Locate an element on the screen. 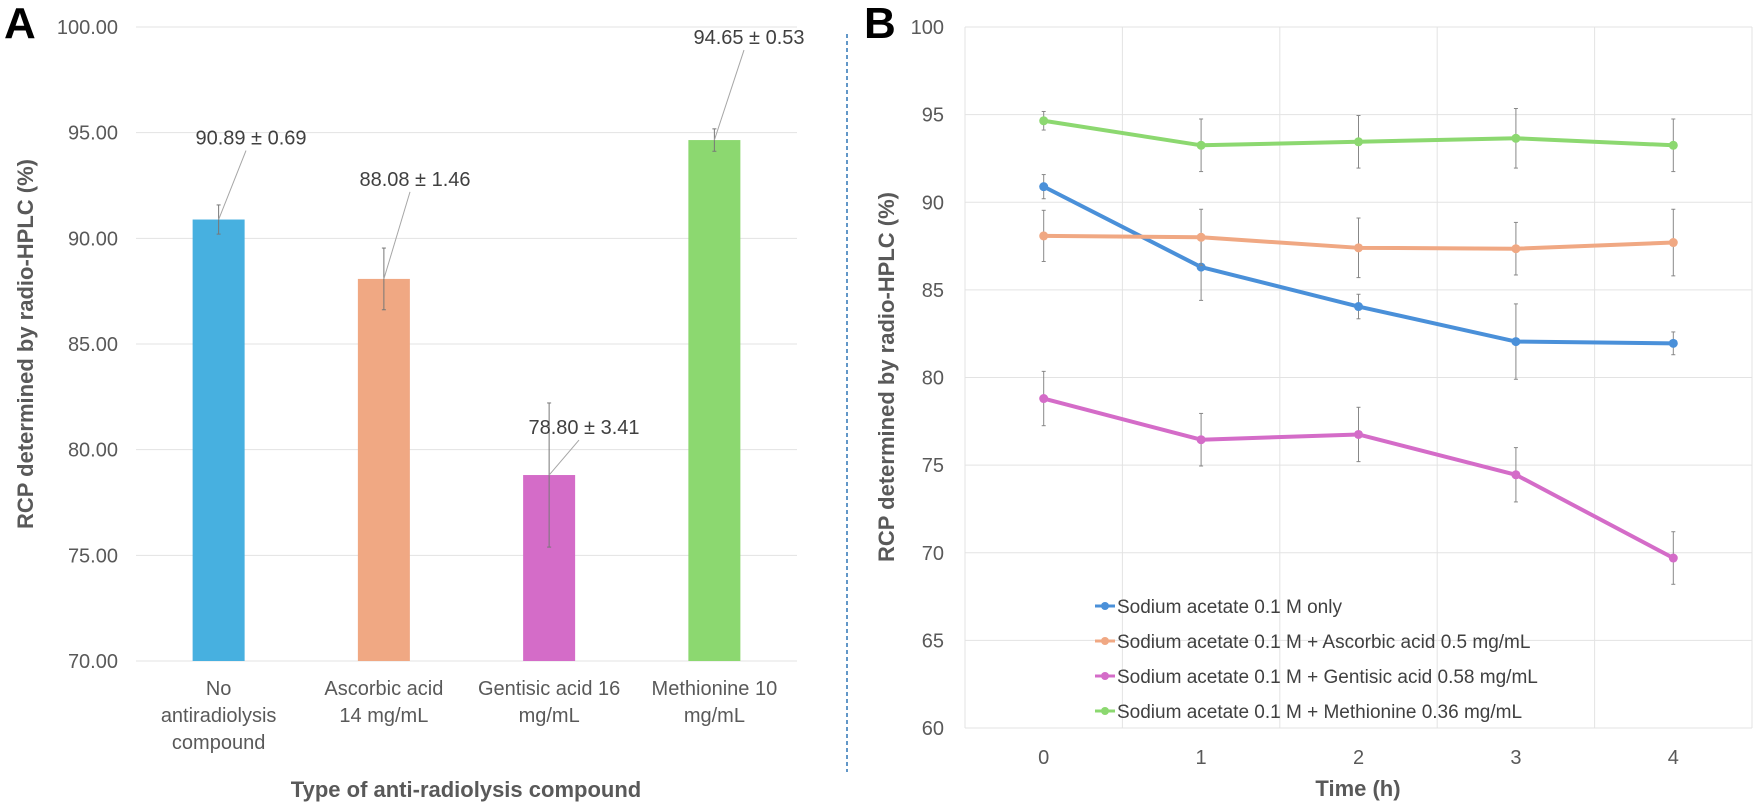  x-tick-label: compound is located at coordinates (218, 743).